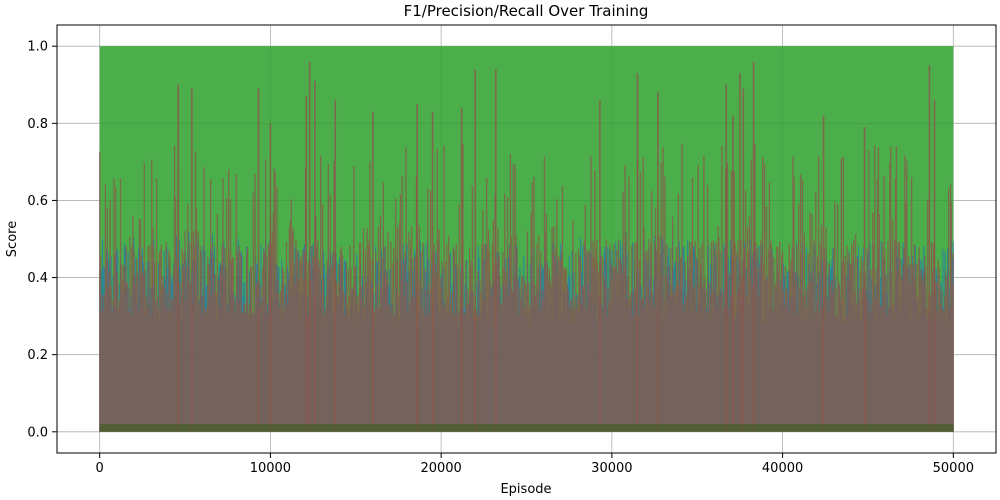 Image resolution: width=1000 pixels, height=500 pixels. What do you see at coordinates (270, 468) in the screenshot?
I see `x-tick-label: 10000` at bounding box center [270, 468].